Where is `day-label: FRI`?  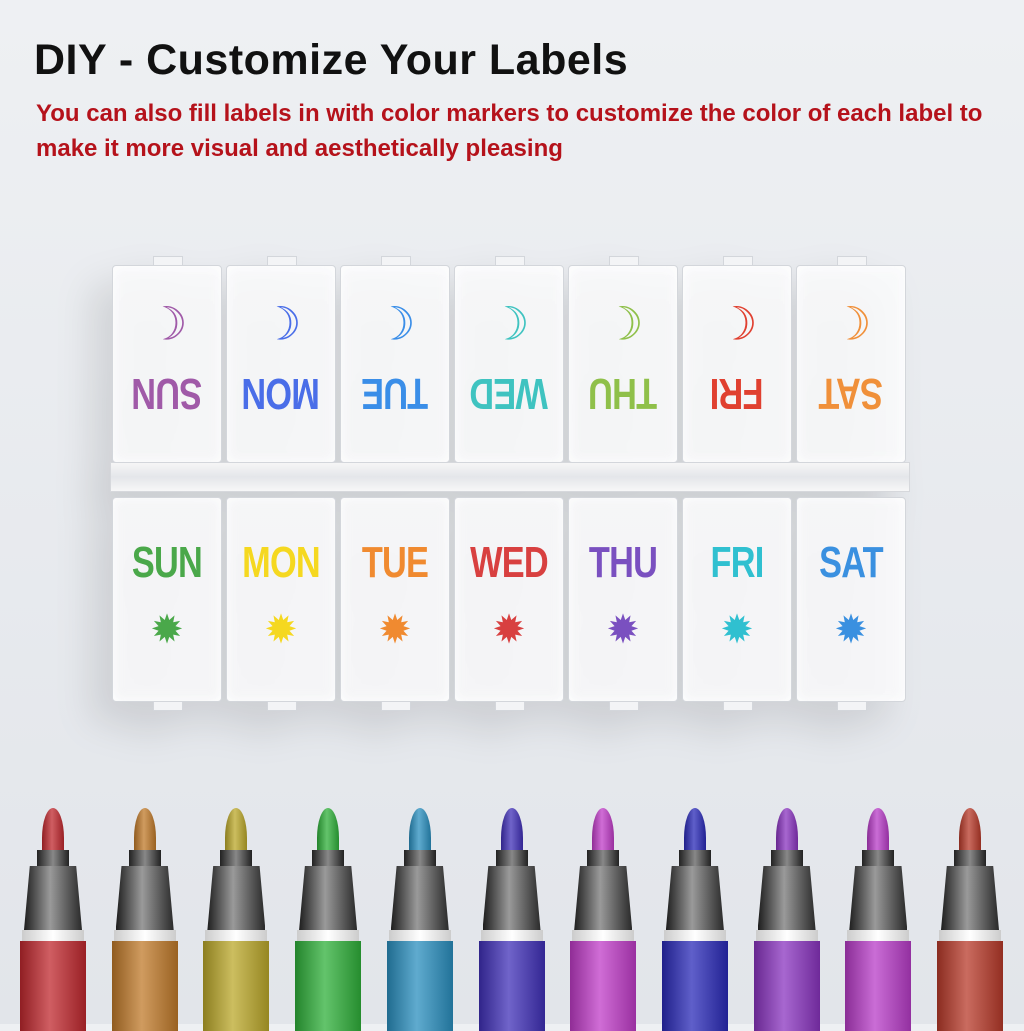 day-label: FRI is located at coordinates (737, 562).